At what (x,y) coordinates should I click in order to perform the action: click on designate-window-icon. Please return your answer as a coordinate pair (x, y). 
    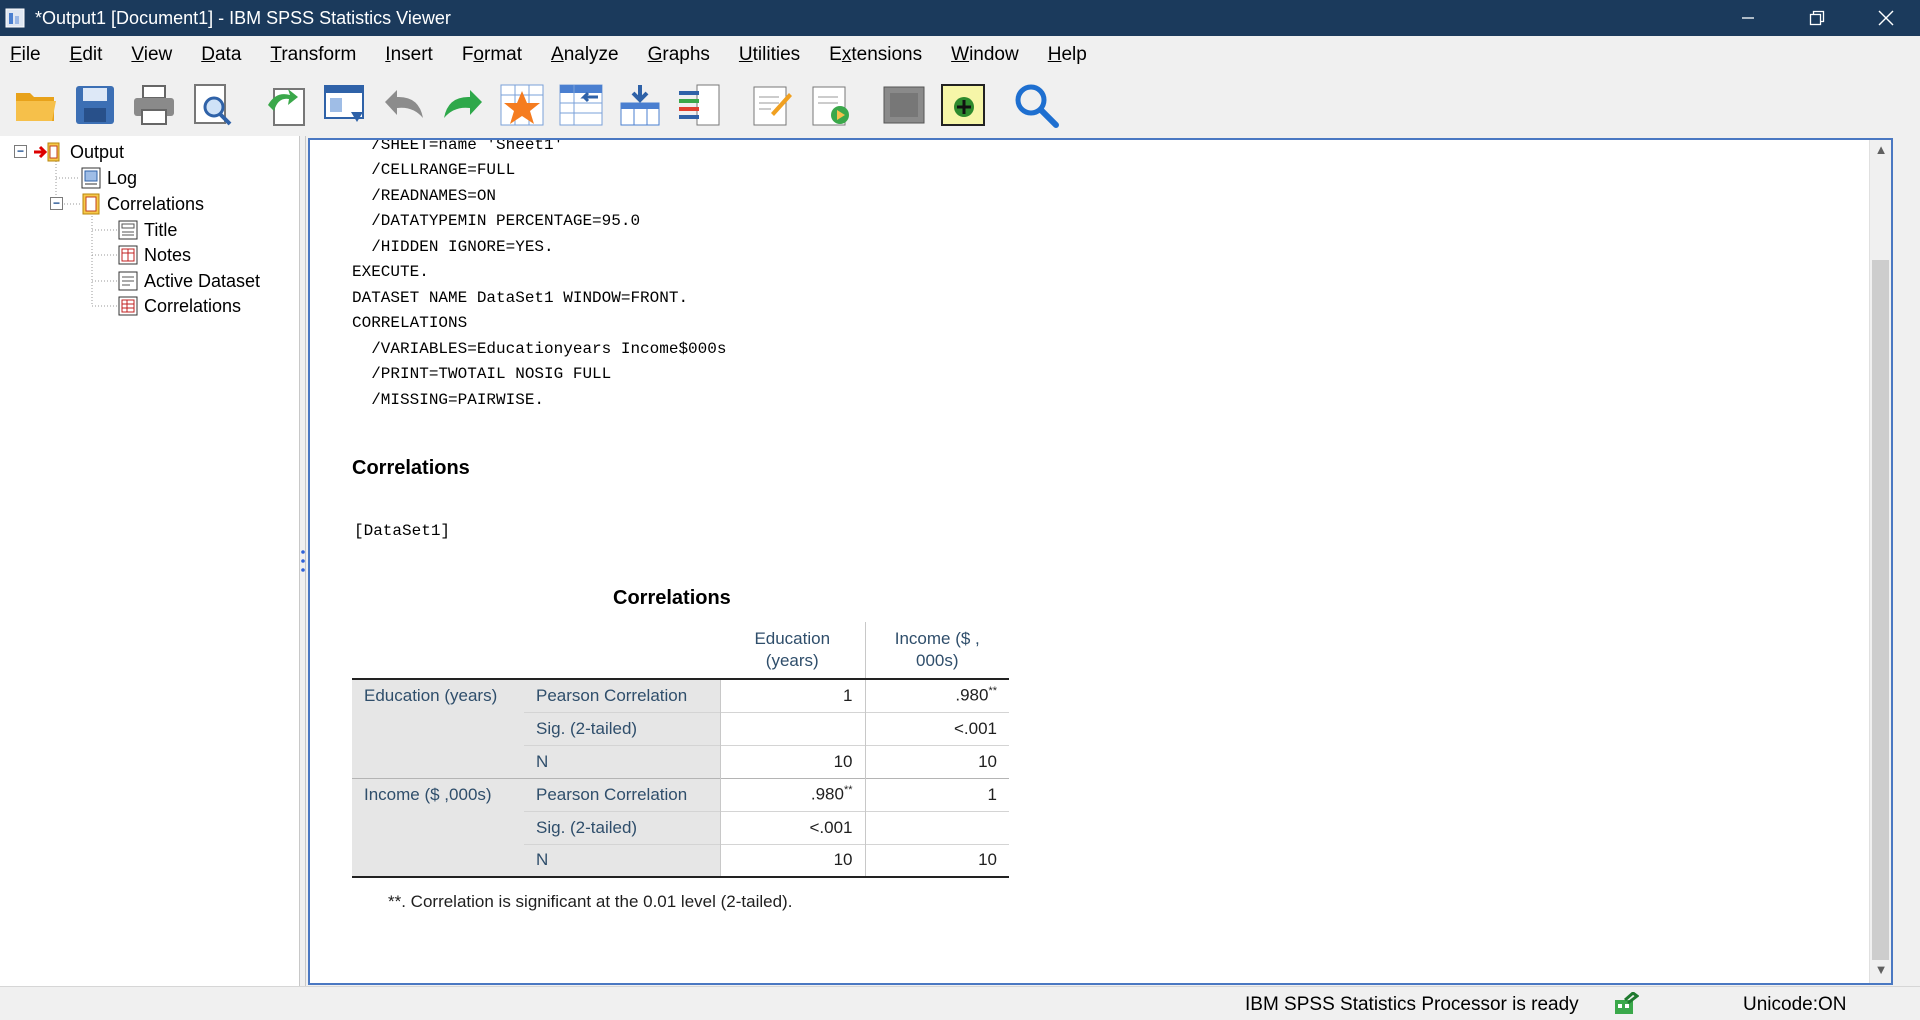
    Looking at the image, I should click on (904, 105).